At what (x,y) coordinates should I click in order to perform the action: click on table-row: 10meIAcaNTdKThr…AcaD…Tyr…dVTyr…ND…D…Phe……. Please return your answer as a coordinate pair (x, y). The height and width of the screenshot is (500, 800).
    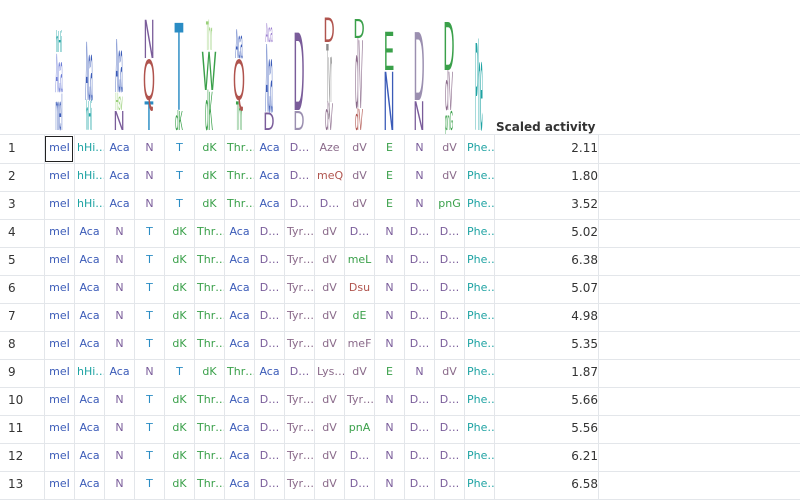
    Looking at the image, I should click on (400, 401).